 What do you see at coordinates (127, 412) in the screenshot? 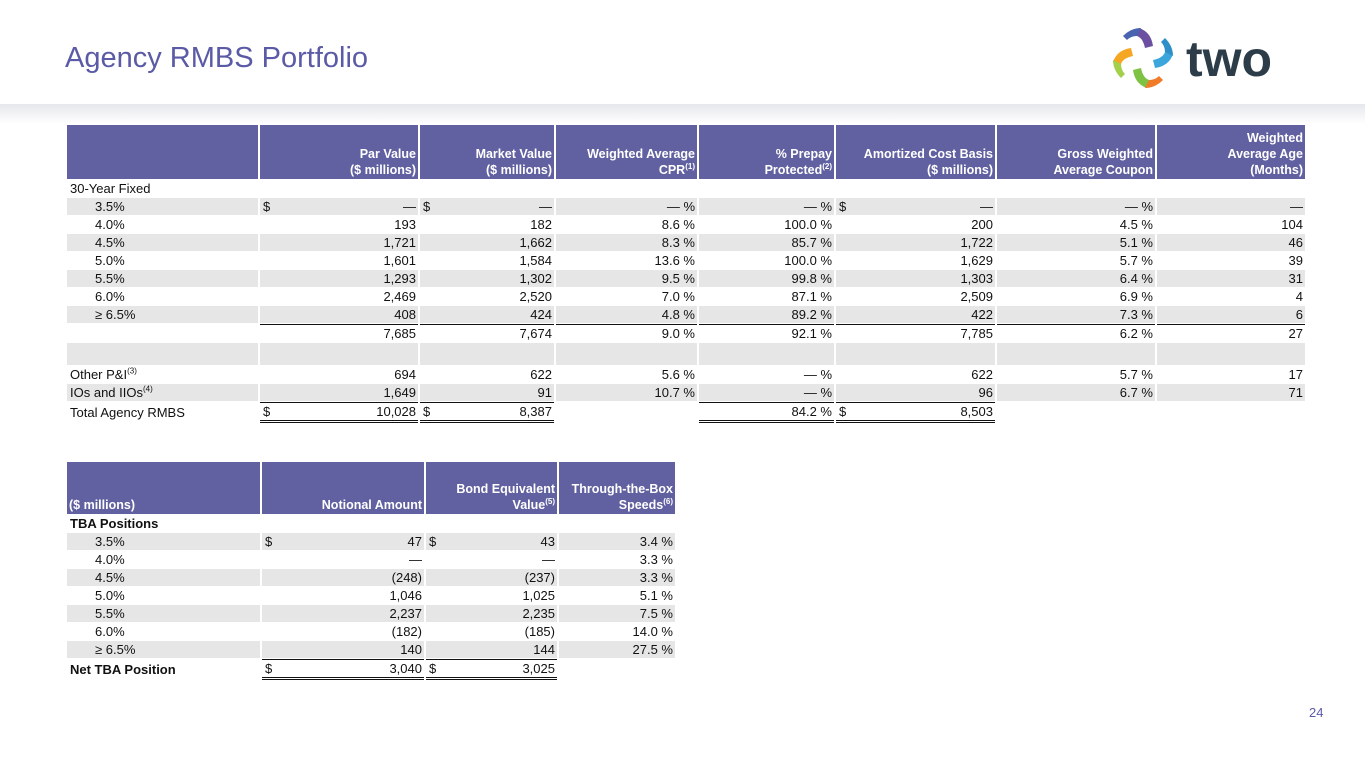
I see `label-text: Total Agency RMBS` at bounding box center [127, 412].